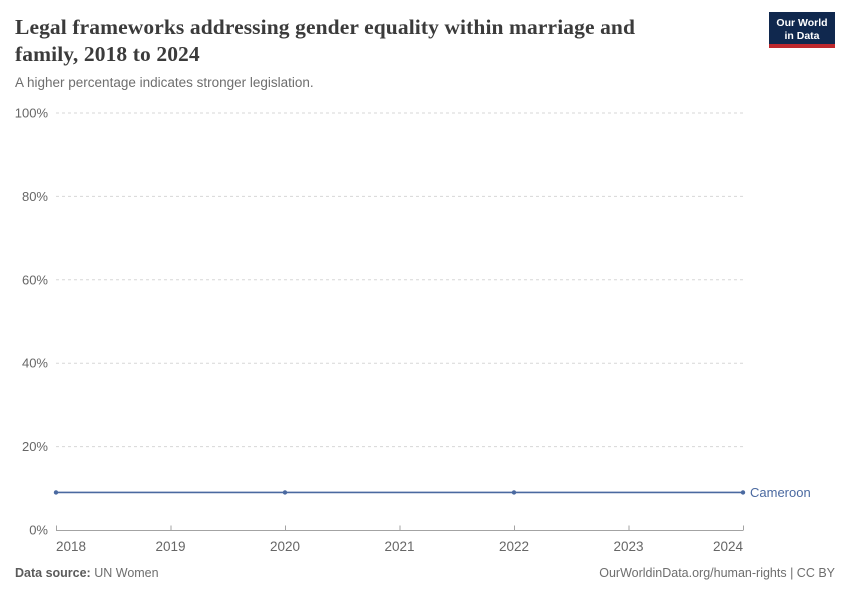  What do you see at coordinates (628, 546) in the screenshot?
I see `x-axis-tick-label: 2023` at bounding box center [628, 546].